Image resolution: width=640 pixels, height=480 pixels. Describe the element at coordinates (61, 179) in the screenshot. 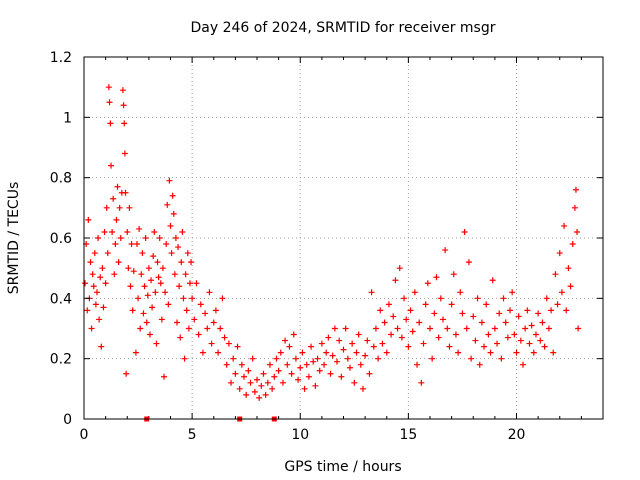

I see `y-tick-label: 0.8` at that location.